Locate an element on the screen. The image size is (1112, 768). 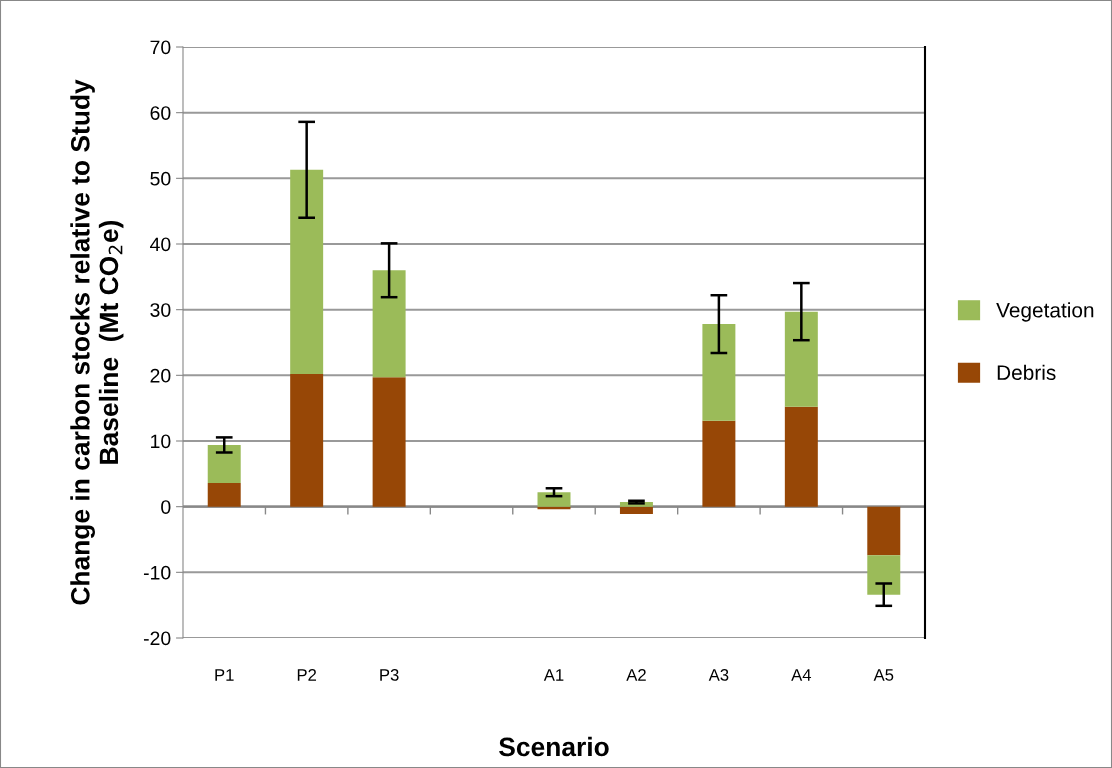
y-tick-label: 10 is located at coordinates (161, 441).